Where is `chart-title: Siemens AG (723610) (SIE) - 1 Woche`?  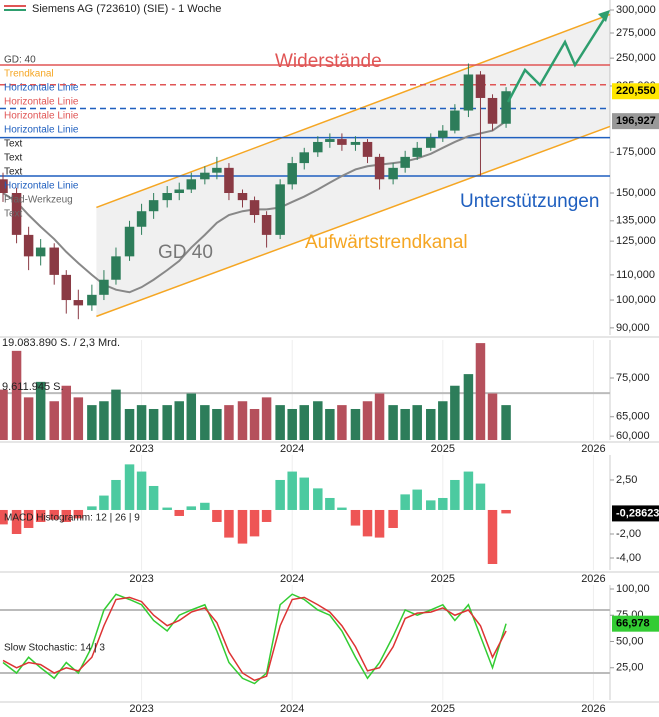 chart-title: Siemens AG (723610) (SIE) - 1 Woche is located at coordinates (126, 9).